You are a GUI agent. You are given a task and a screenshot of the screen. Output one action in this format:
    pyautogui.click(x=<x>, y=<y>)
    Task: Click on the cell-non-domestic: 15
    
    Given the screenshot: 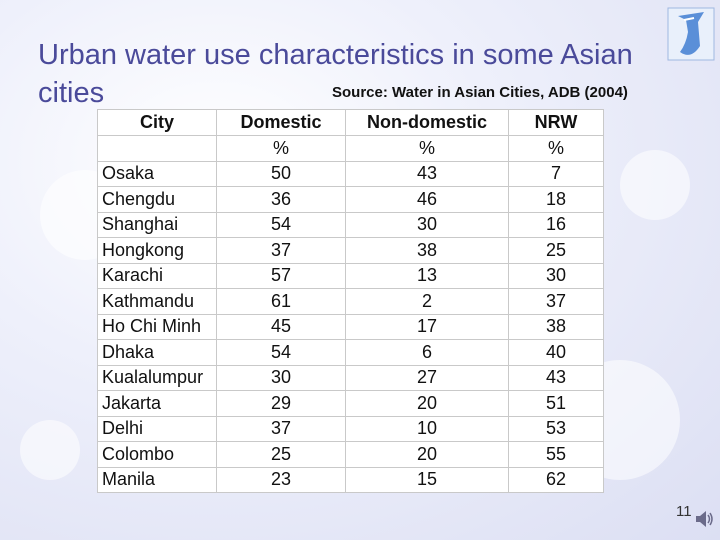 What is the action you would take?
    pyautogui.click(x=427, y=479)
    